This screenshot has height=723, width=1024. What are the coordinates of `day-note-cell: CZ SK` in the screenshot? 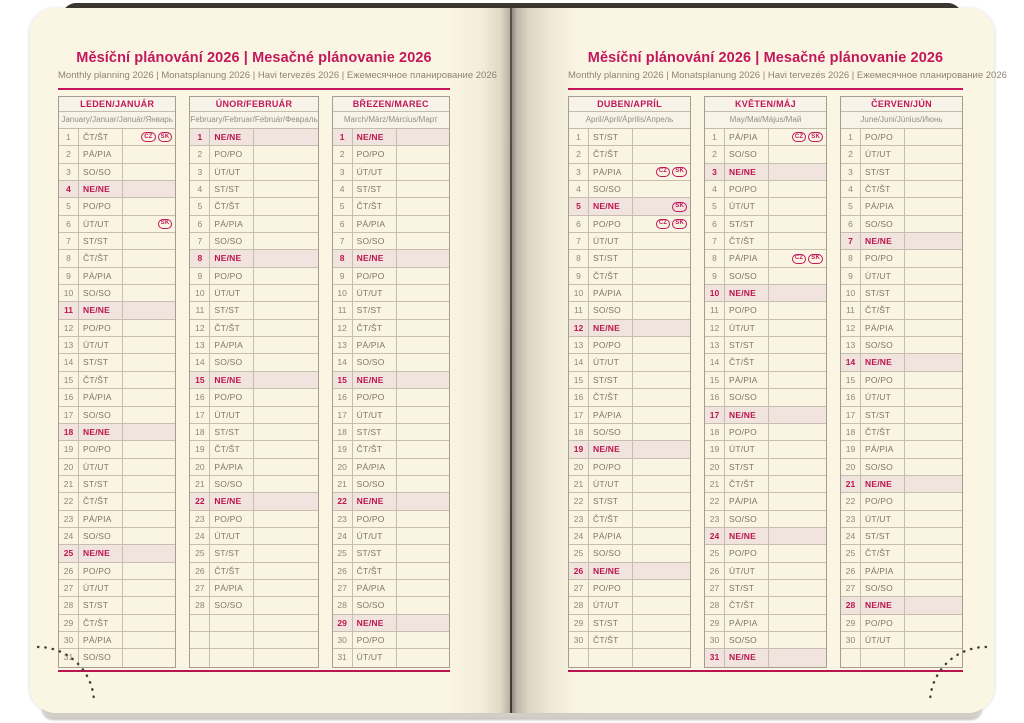 It's located at (661, 172).